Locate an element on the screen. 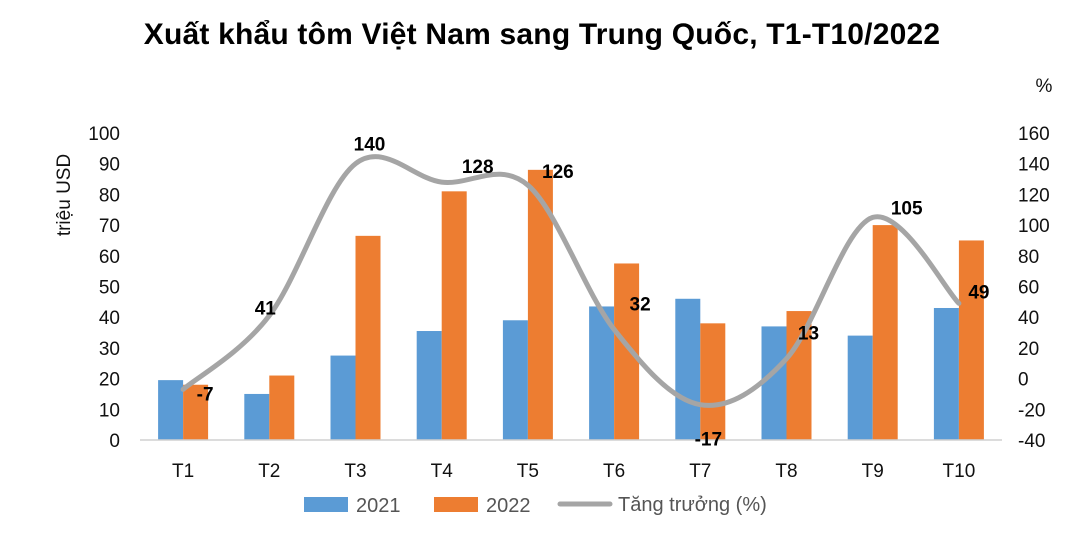 This screenshot has width=1084, height=533. growth-data-label: 13 is located at coordinates (808, 334).